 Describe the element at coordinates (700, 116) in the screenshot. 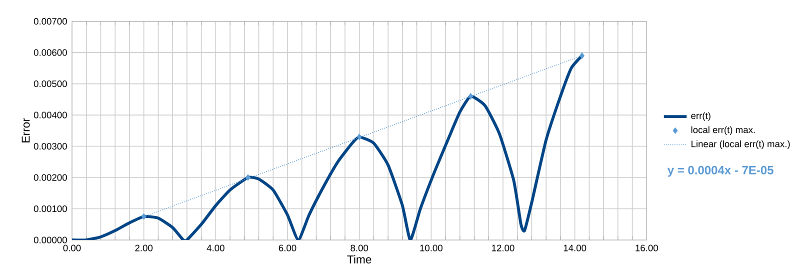

I see `legend-label: err(t)` at that location.